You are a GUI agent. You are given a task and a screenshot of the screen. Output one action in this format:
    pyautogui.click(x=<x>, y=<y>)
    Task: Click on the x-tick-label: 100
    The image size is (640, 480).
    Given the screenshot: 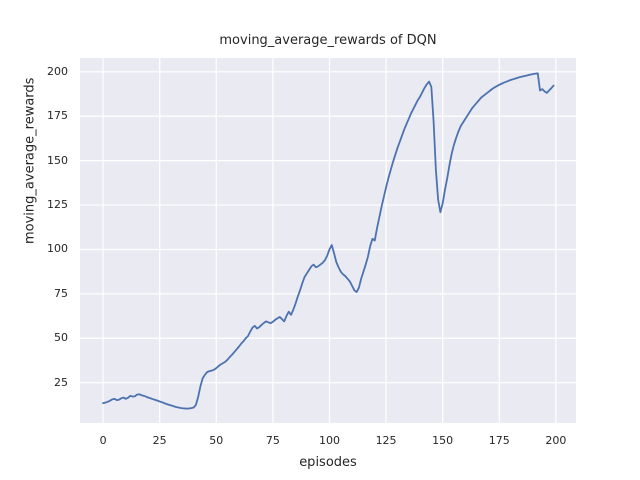 What is the action you would take?
    pyautogui.click(x=329, y=440)
    